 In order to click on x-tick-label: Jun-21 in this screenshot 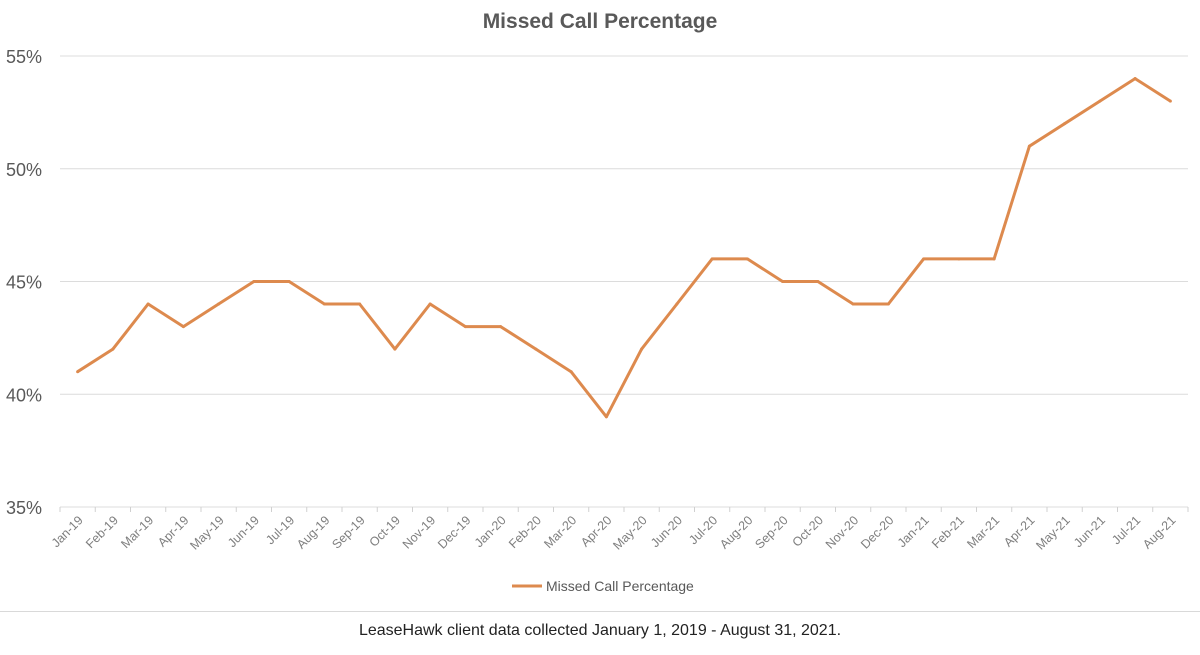, I will do `click(1089, 531)`.